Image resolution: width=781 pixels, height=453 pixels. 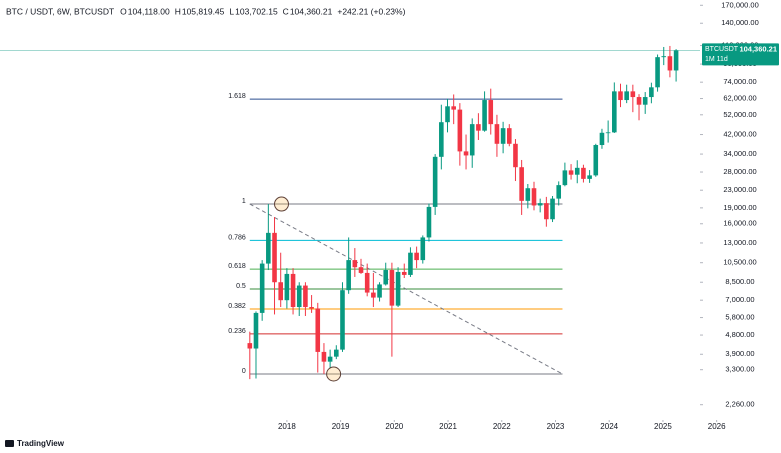 I want to click on fib-level-label: 0.382, so click(x=237, y=306).